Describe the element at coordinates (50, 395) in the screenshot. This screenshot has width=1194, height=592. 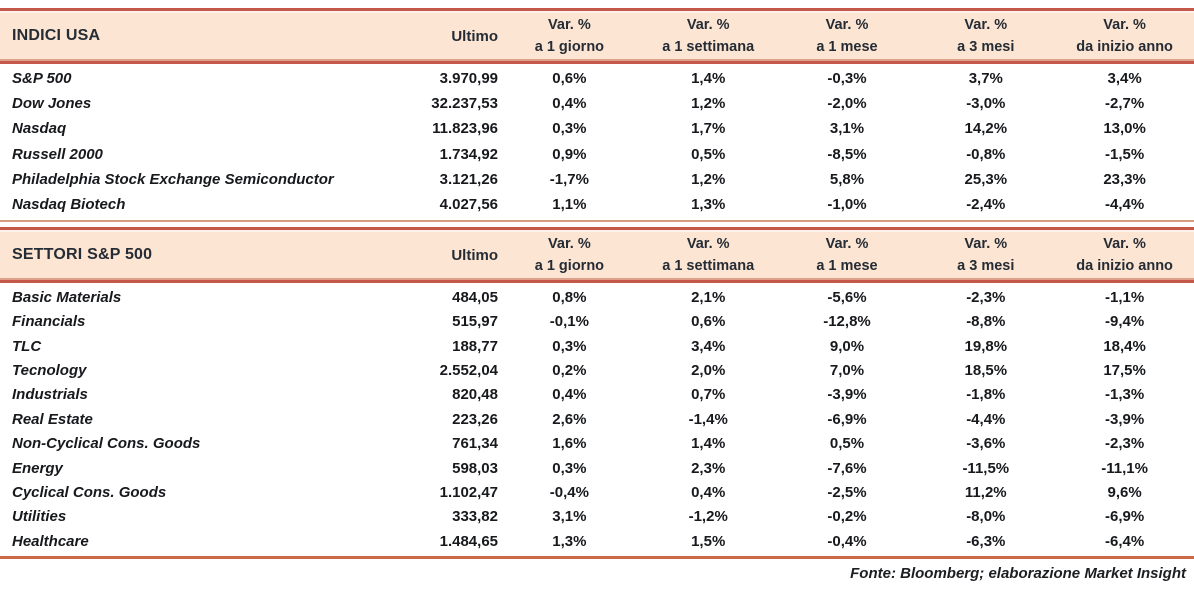
I see `row-label: Industrials` at that location.